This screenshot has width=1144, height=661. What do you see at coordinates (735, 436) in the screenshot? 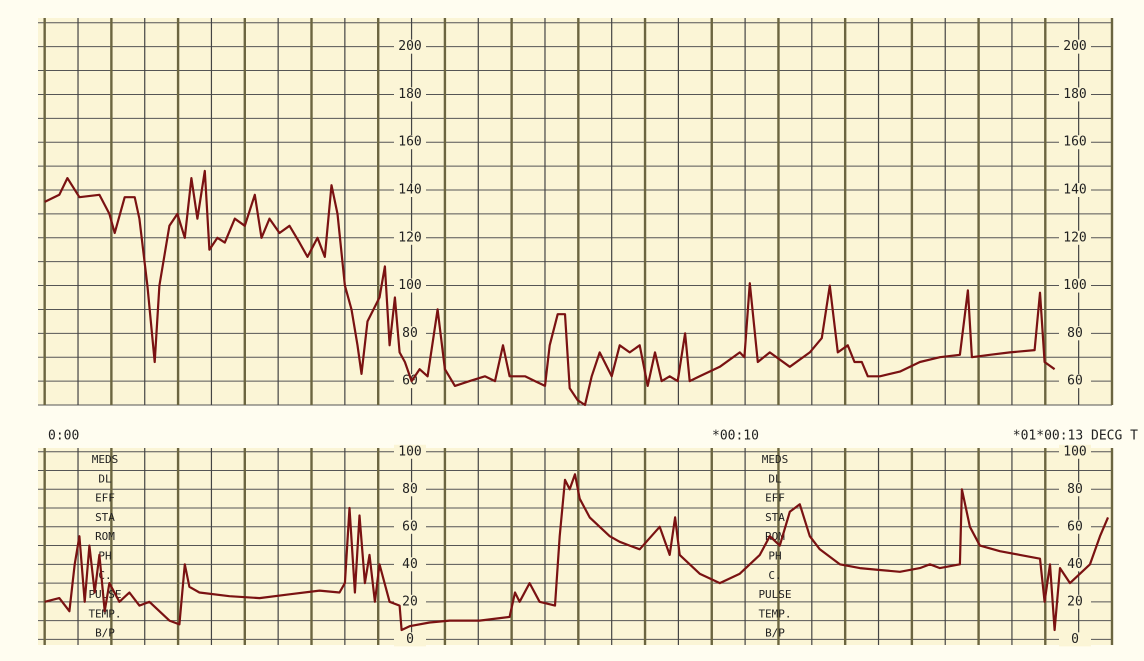
I see `time-label: *00:10` at bounding box center [735, 436].